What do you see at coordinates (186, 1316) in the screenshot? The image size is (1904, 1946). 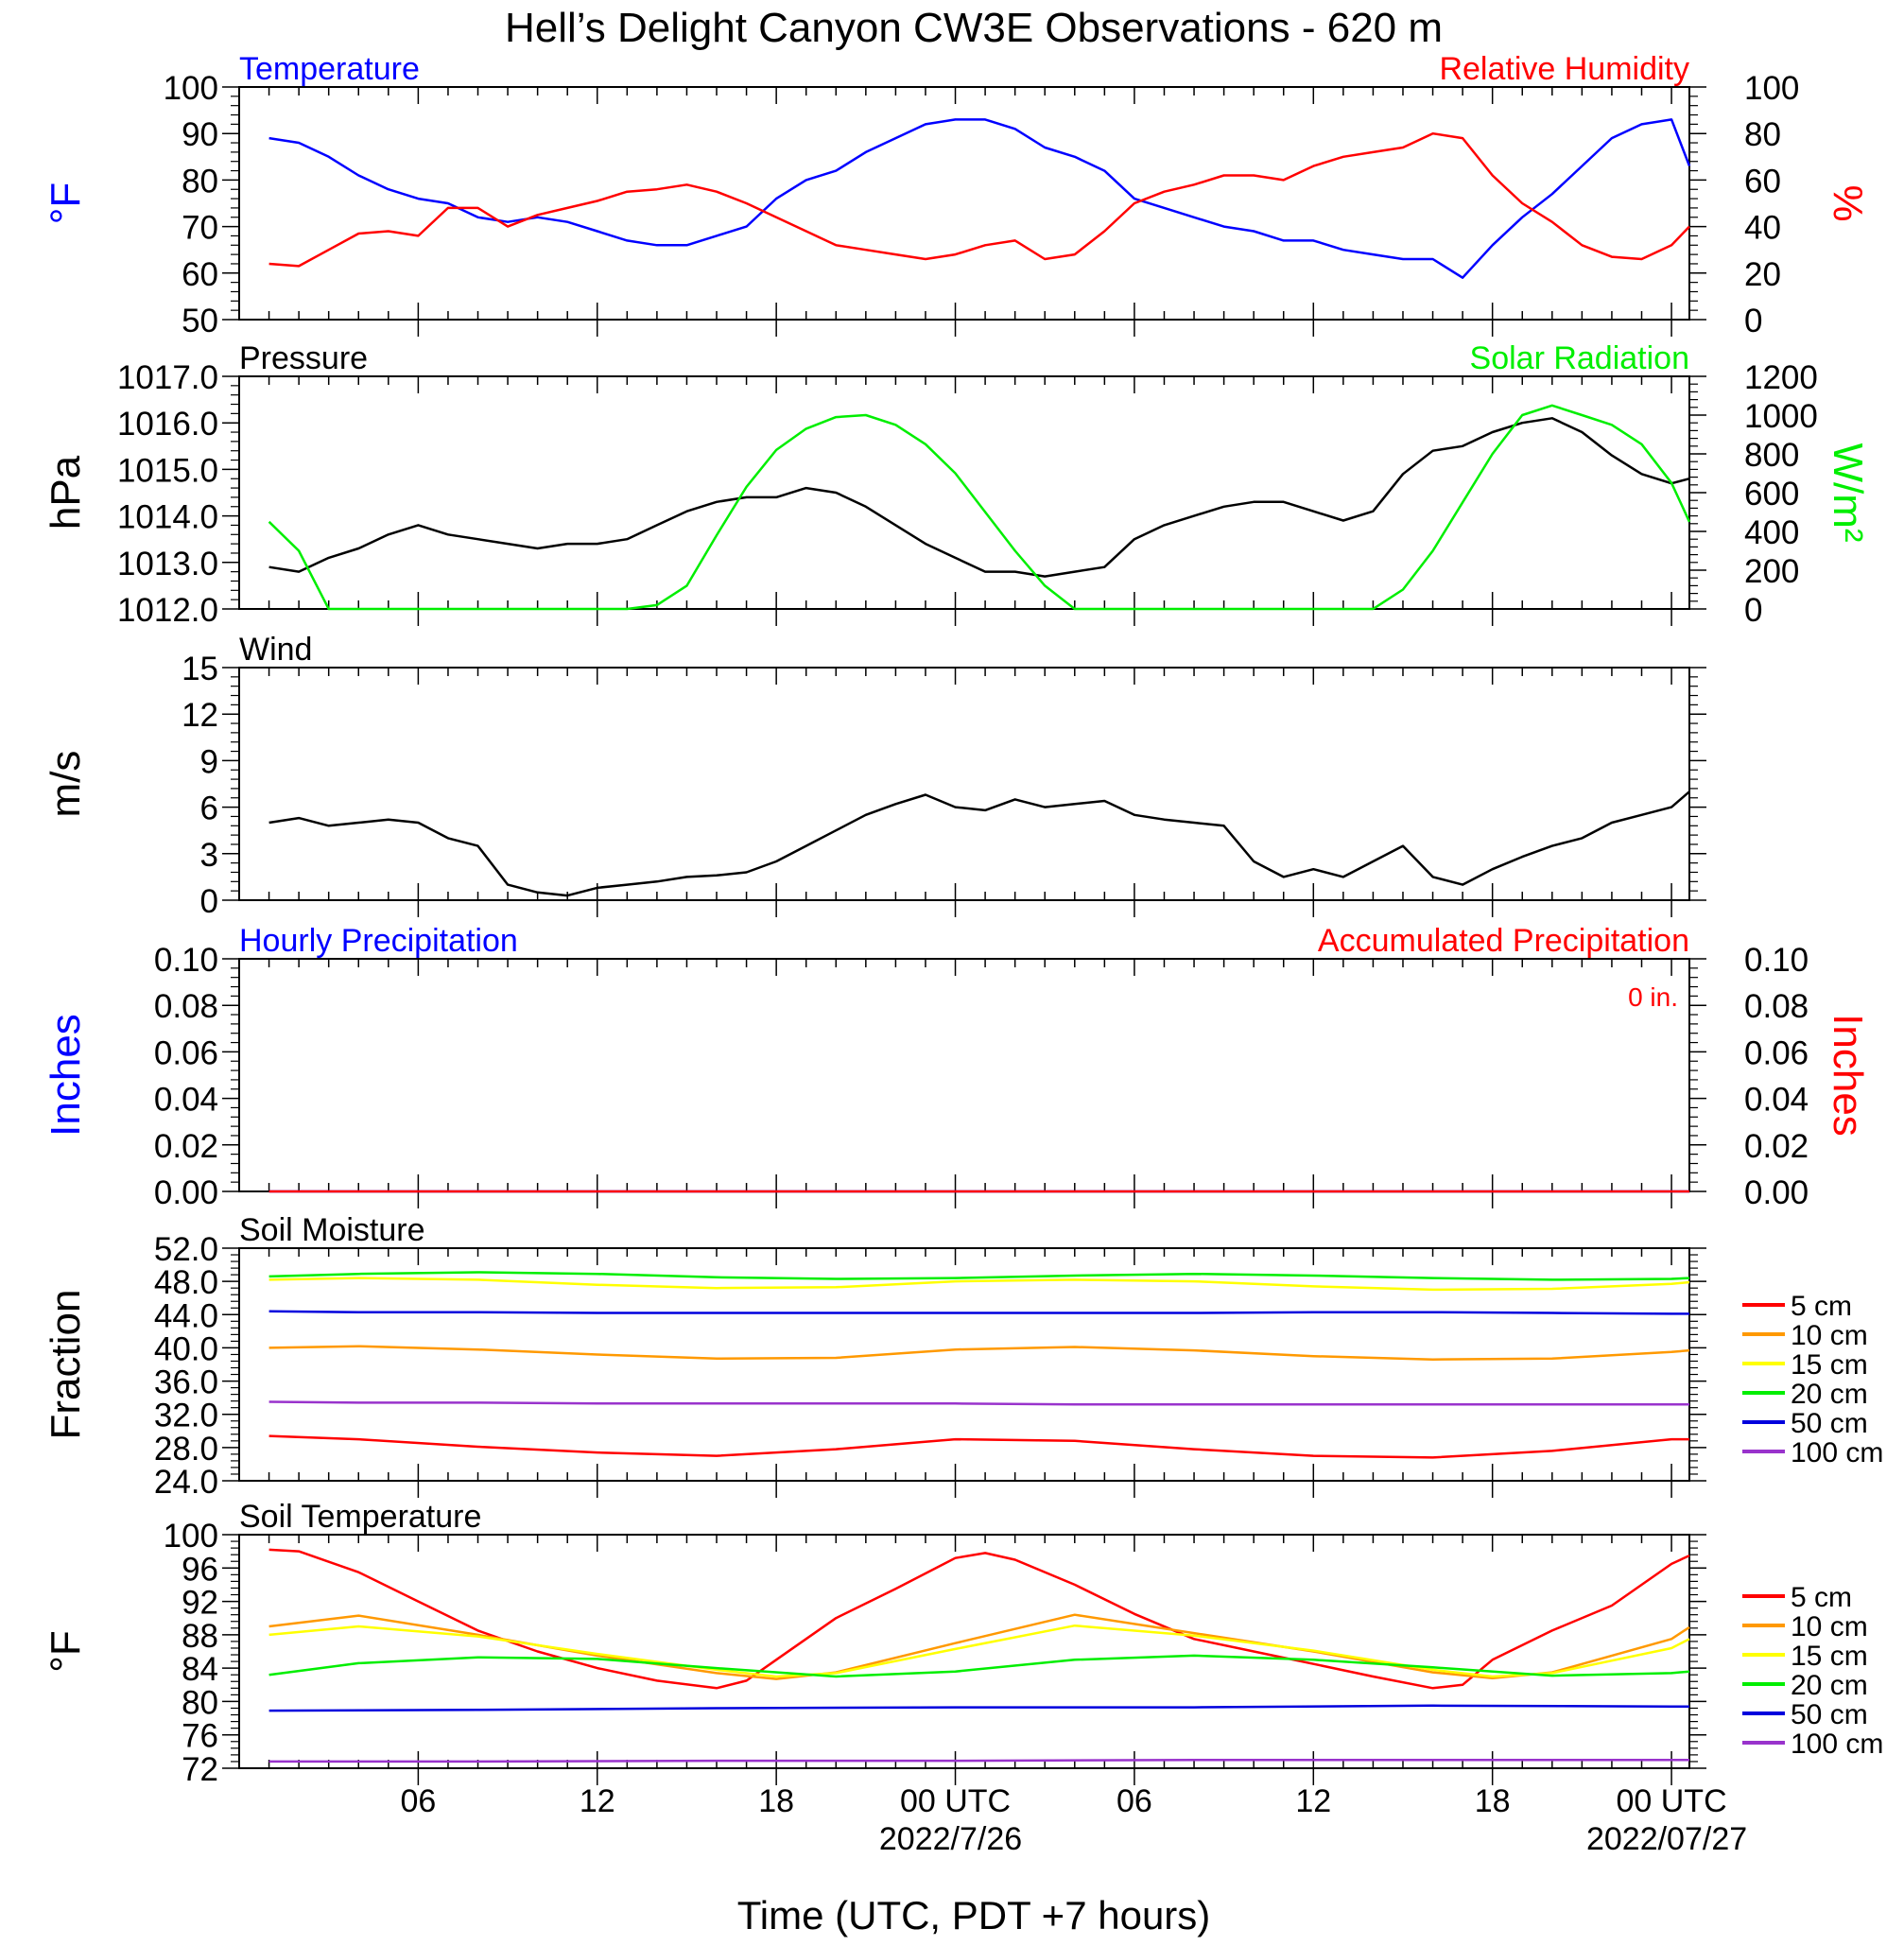 I see `y-tick-label: 44.0` at bounding box center [186, 1316].